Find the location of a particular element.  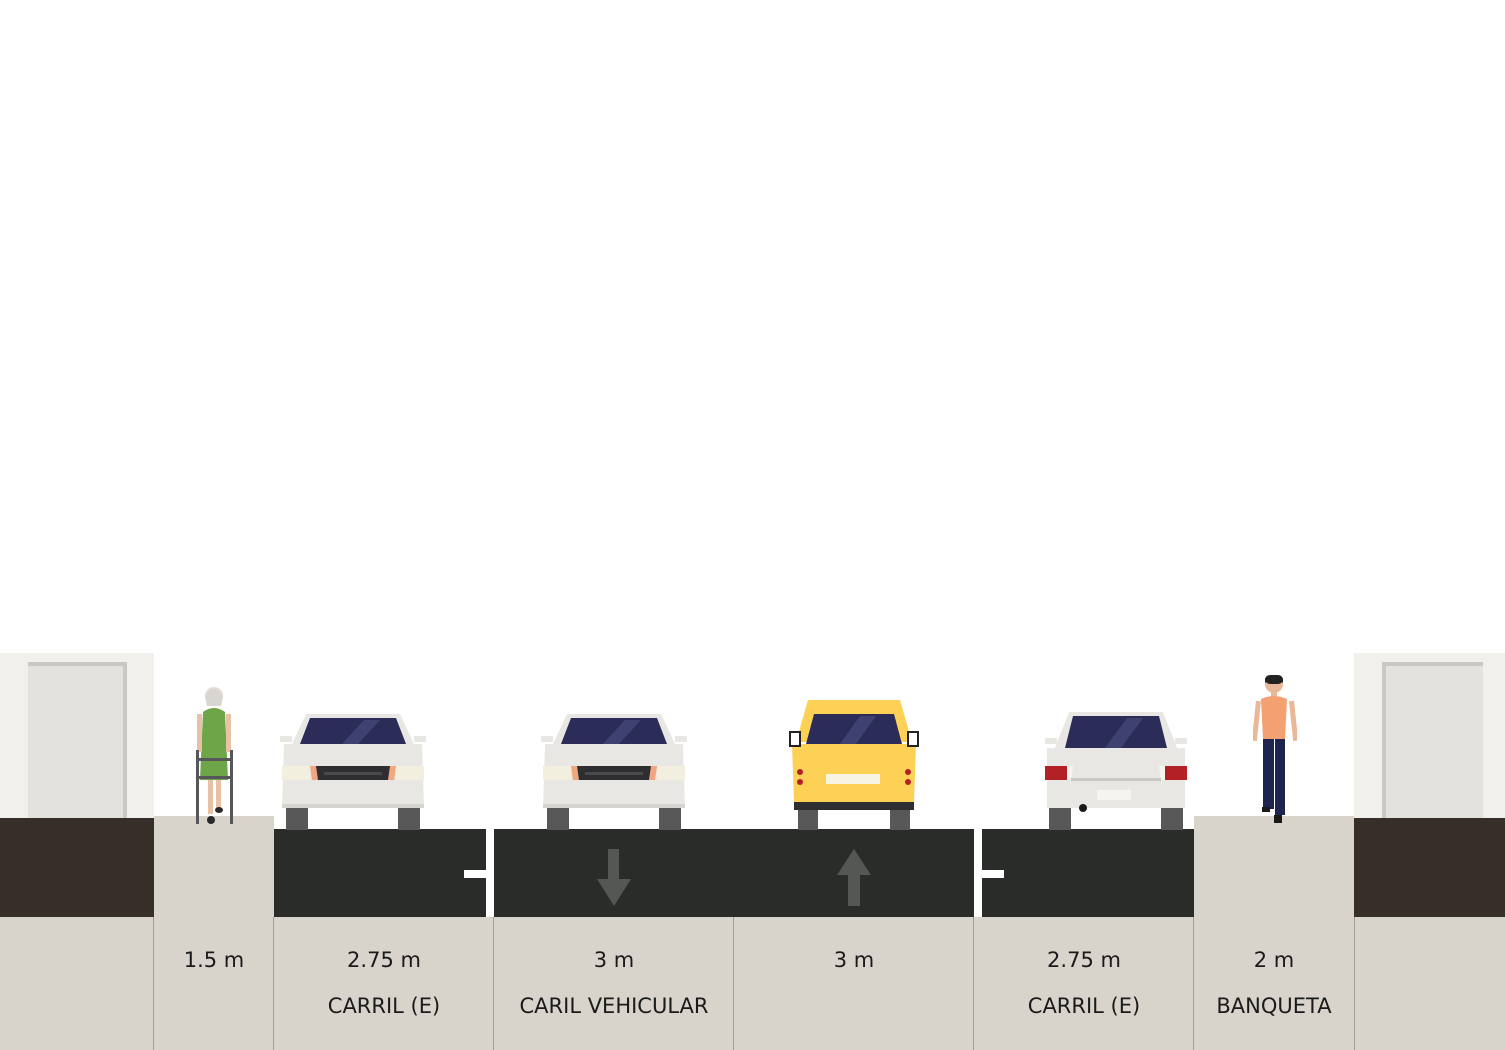

right-building-door is located at coordinates (1432, 742).